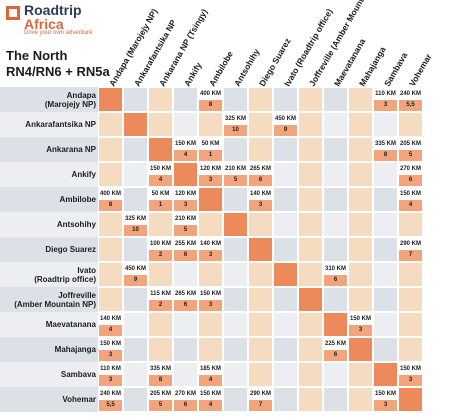  What do you see at coordinates (210, 144) in the screenshot?
I see `distance-value: 50 KM` at bounding box center [210, 144].